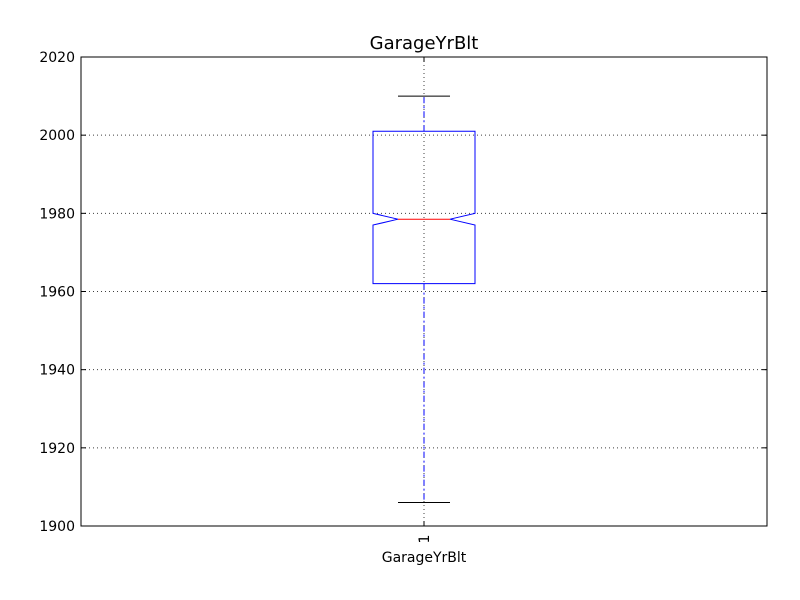 This screenshot has height=600, width=800. I want to click on y-tick-label: 1920, so click(57, 449).